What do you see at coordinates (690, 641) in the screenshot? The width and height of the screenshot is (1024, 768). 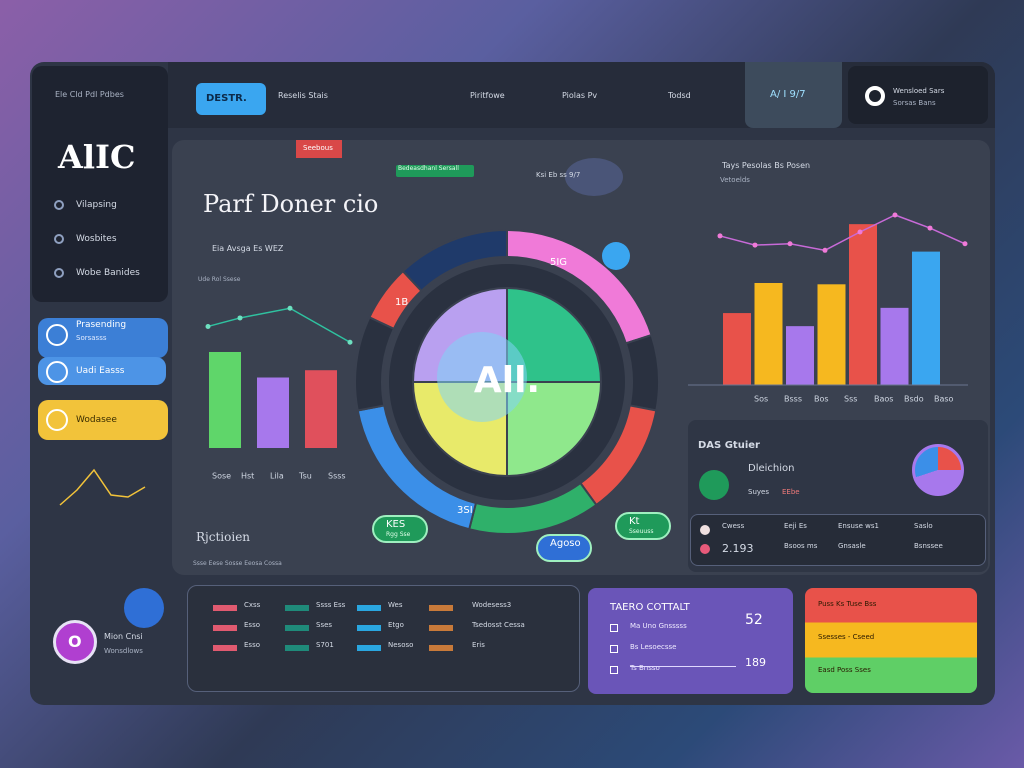 I see `summary-card` at bounding box center [690, 641].